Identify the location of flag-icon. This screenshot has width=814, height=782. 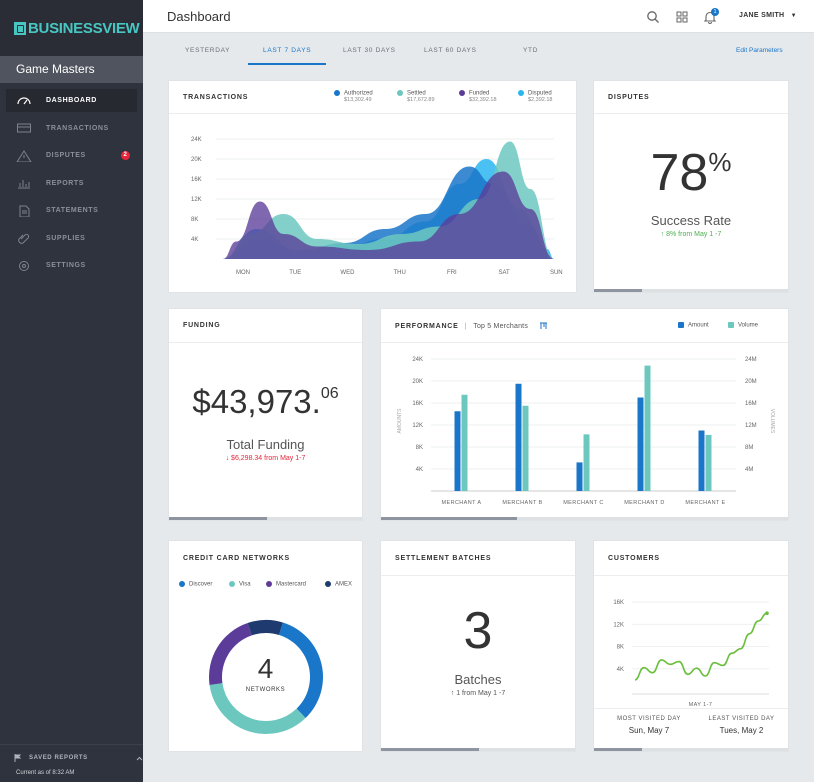
(17, 758).